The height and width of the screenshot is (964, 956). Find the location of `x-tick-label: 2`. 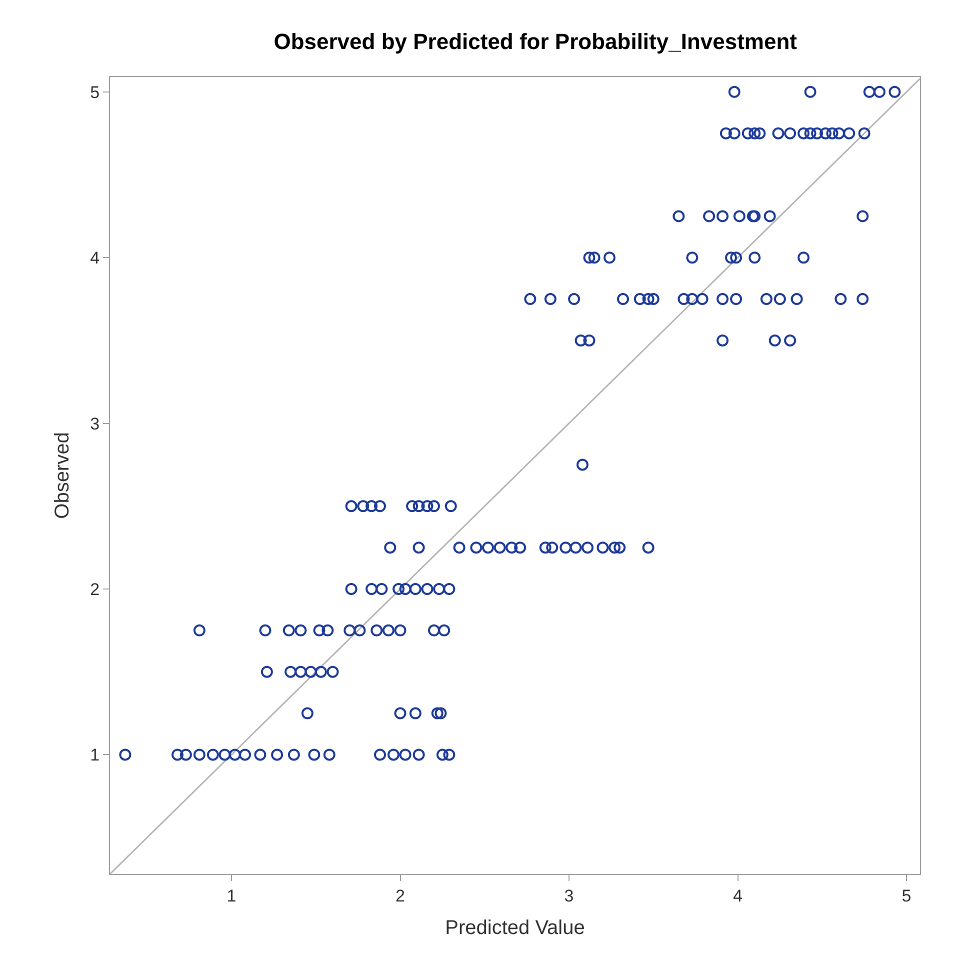

x-tick-label: 2 is located at coordinates (400, 896).